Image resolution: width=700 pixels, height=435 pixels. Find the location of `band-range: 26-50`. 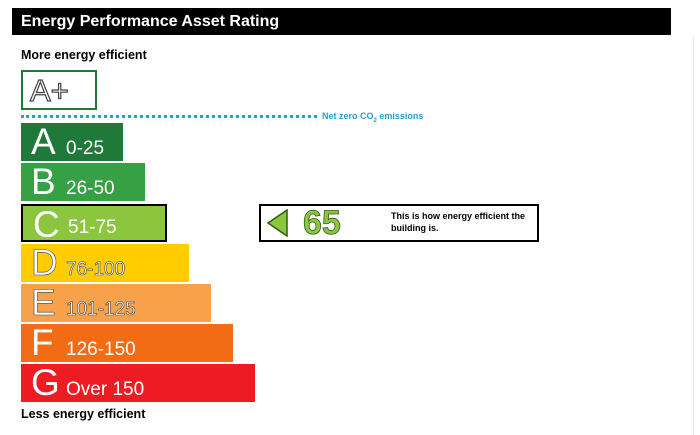

band-range: 26-50 is located at coordinates (90, 188).